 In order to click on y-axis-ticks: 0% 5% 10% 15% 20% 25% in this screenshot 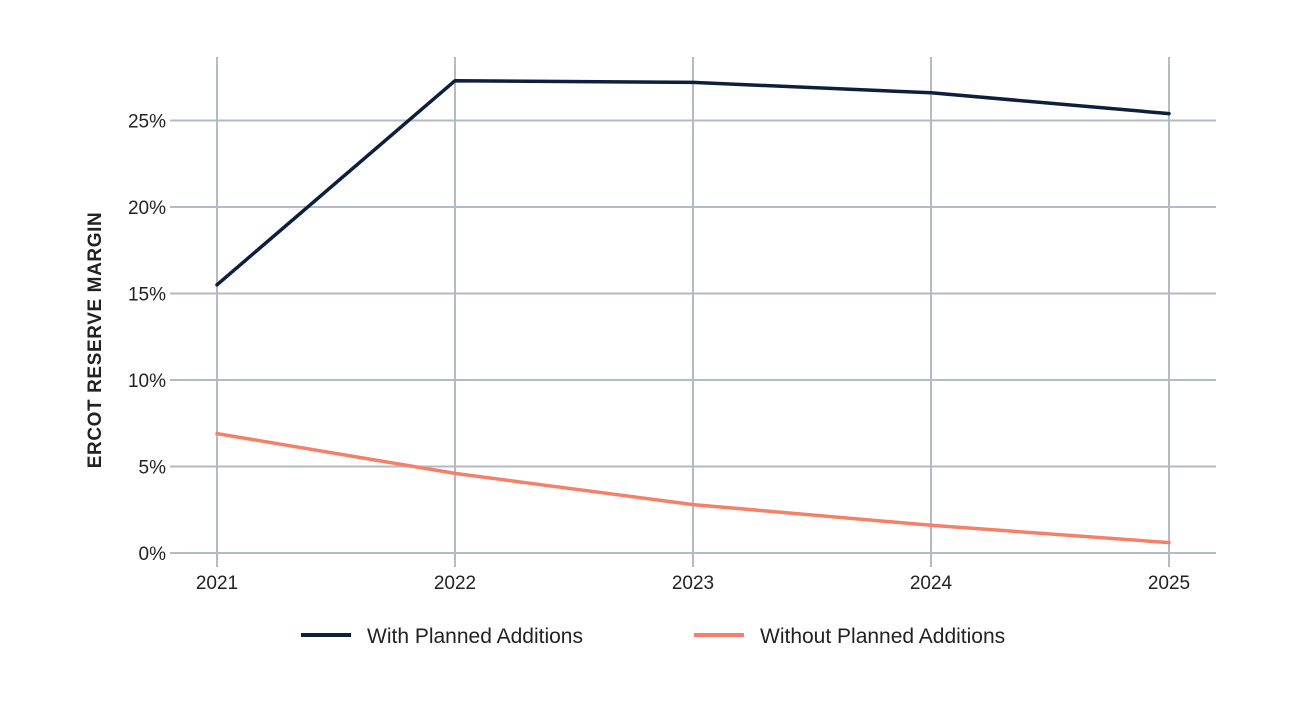, I will do `click(147, 339)`.